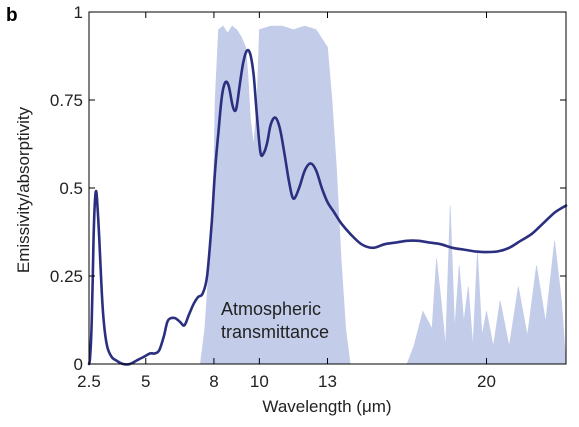 Image resolution: width=579 pixels, height=427 pixels. Describe the element at coordinates (327, 381) in the screenshot. I see `x-tick-label: 13` at that location.